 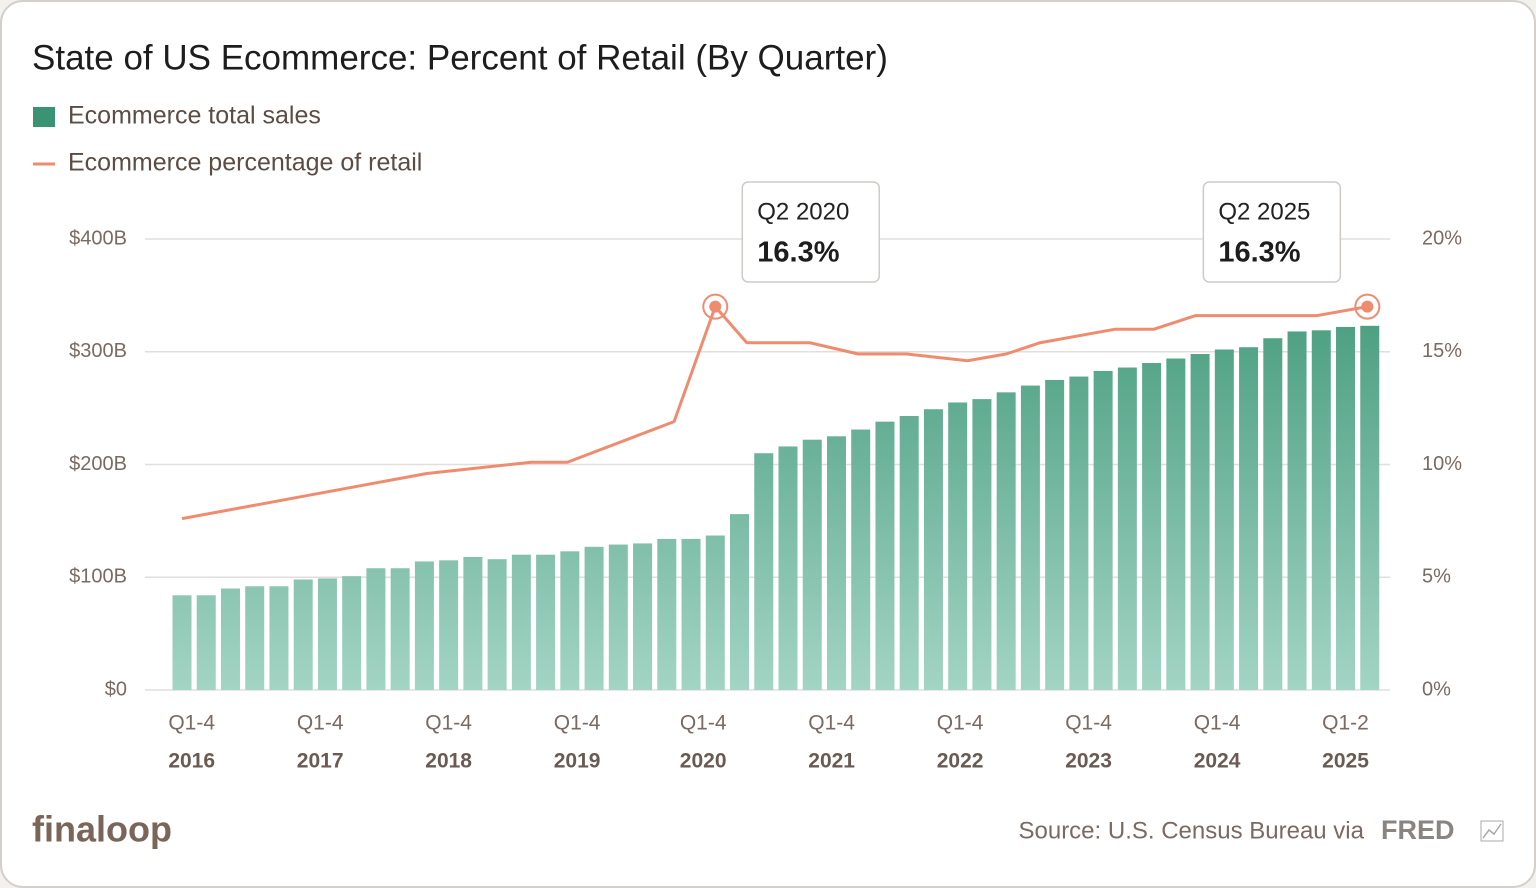 I want to click on y-tick-label: $200B, so click(x=98, y=464).